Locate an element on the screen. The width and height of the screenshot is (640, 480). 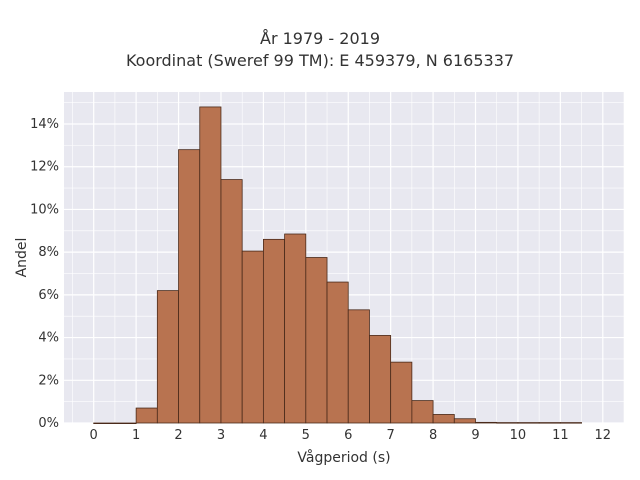
x-axis-label: Vågperiod (s) is located at coordinates (343, 457).